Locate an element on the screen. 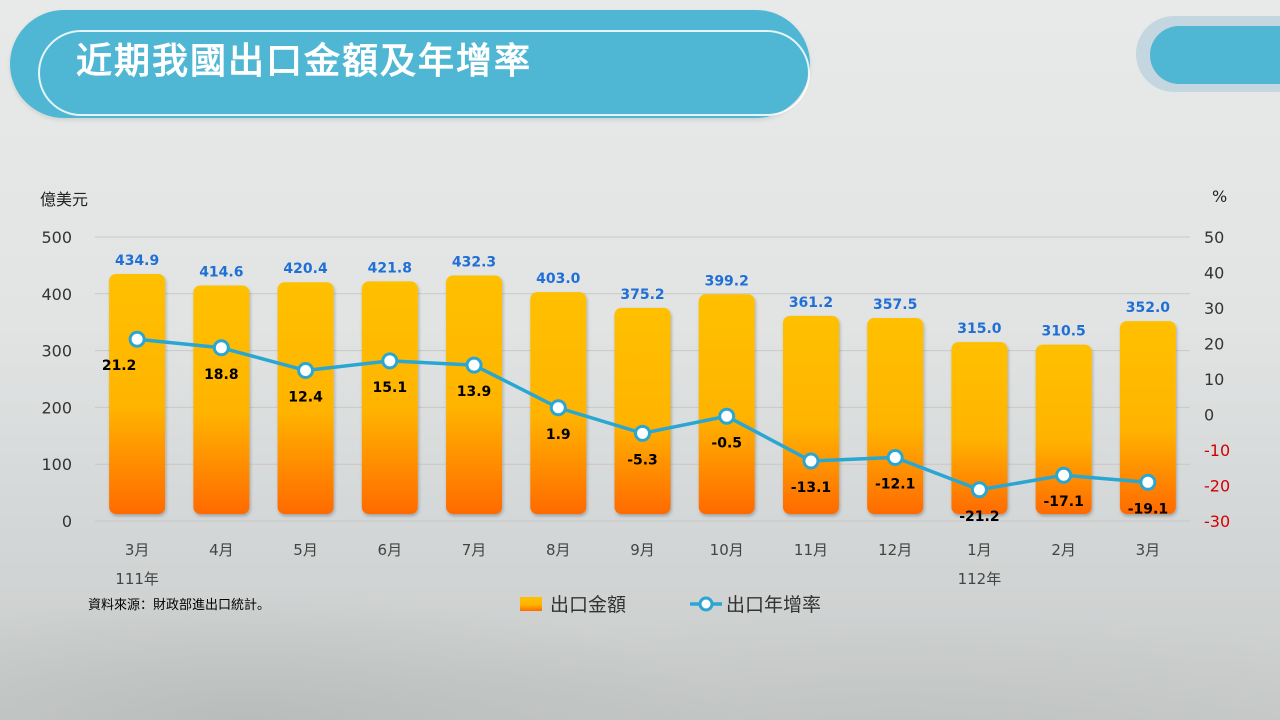  growth-value-label: -5.3 is located at coordinates (642, 460).